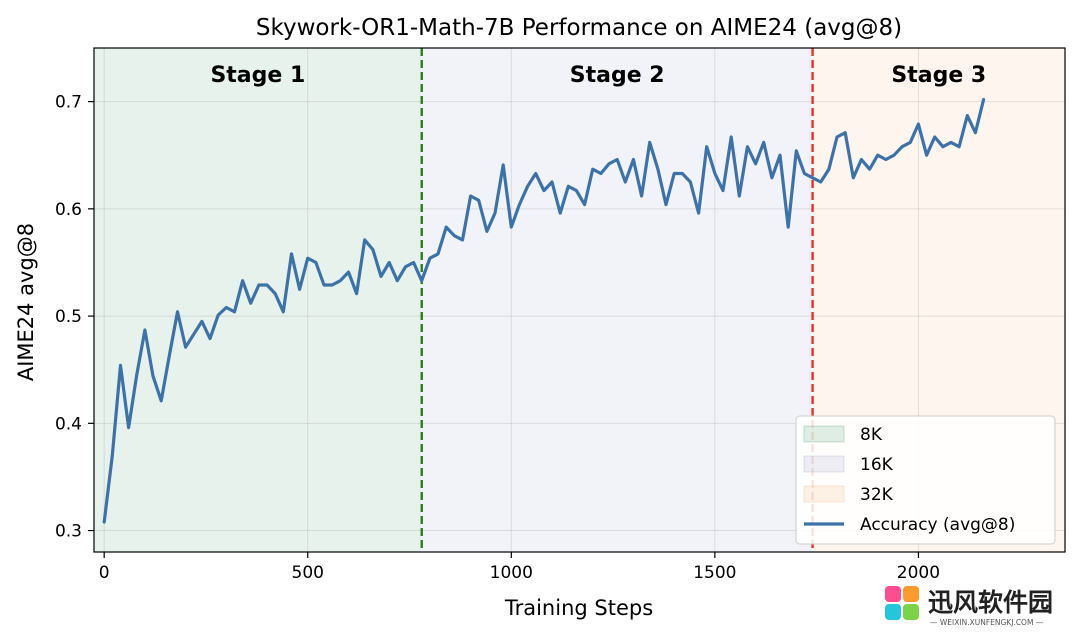  Describe the element at coordinates (987, 622) in the screenshot. I see `watermark-url: — WEIXIN.XUNFENGKJ.COM —` at that location.